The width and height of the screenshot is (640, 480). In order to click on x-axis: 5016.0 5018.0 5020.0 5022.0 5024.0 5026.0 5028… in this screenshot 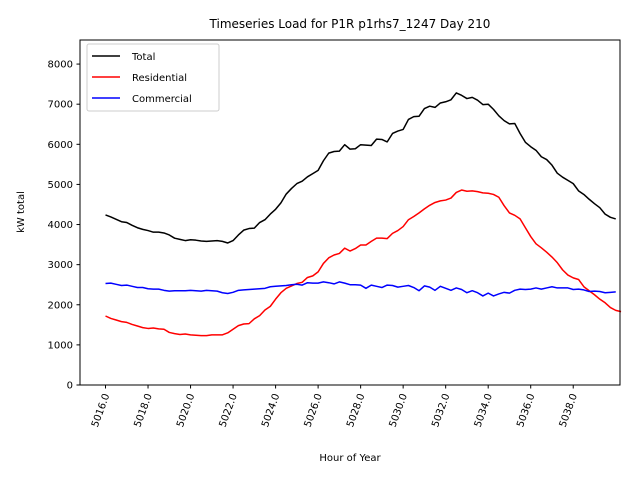, I will do `click(335, 407)`.